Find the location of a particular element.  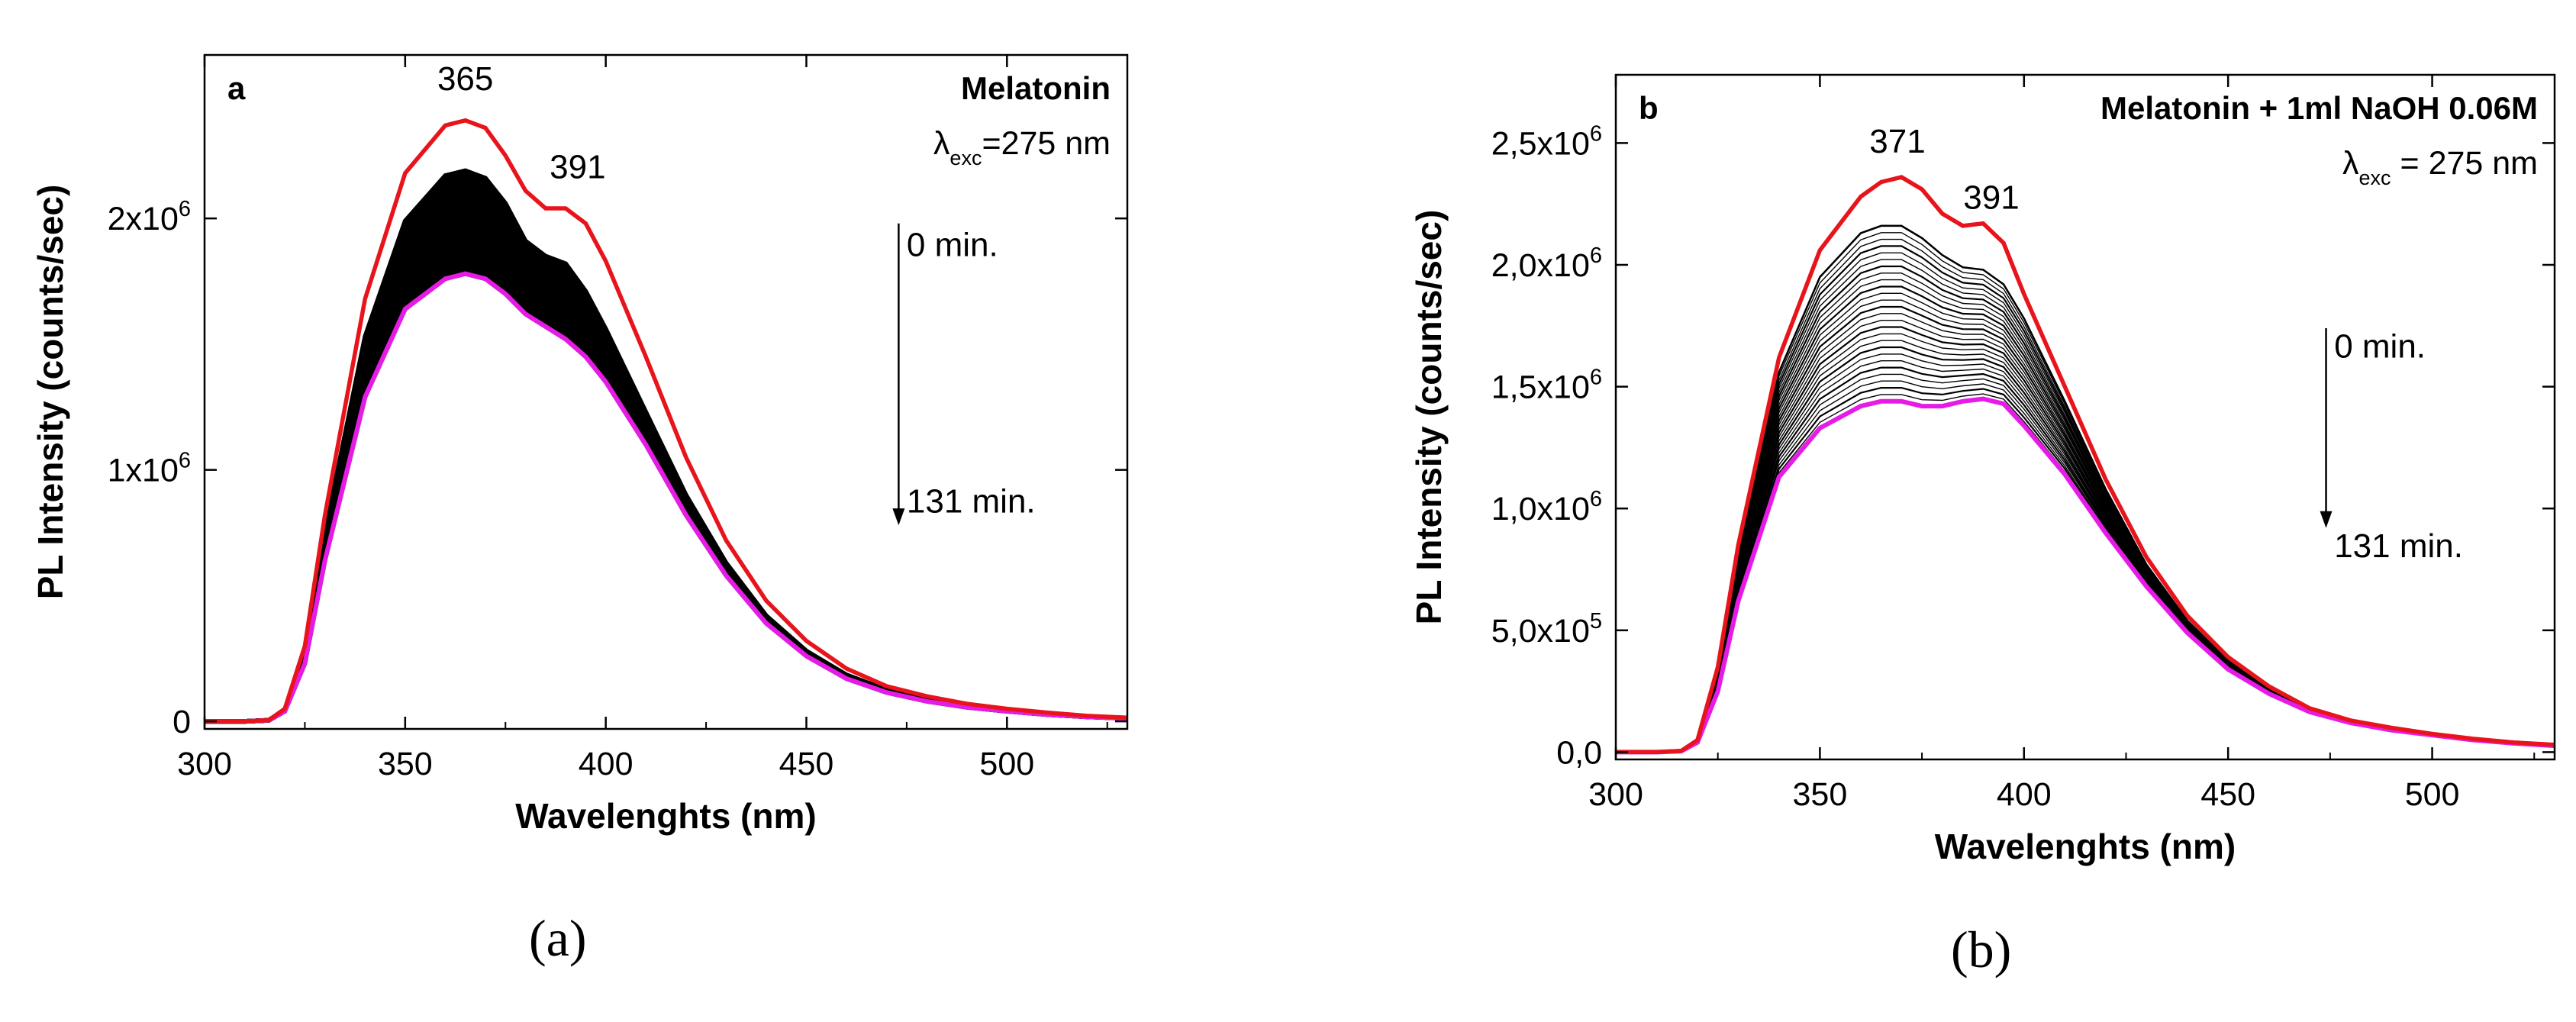

panel-b-y-tick-label: 1,0x10⁶ is located at coordinates (1547, 507).